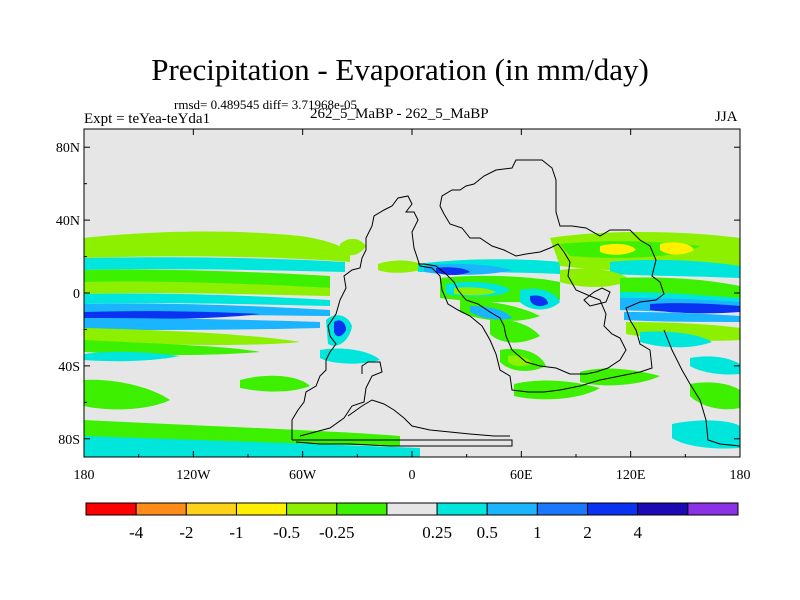 This screenshot has height=600, width=800. I want to click on y-tick-label: 0, so click(76, 294).